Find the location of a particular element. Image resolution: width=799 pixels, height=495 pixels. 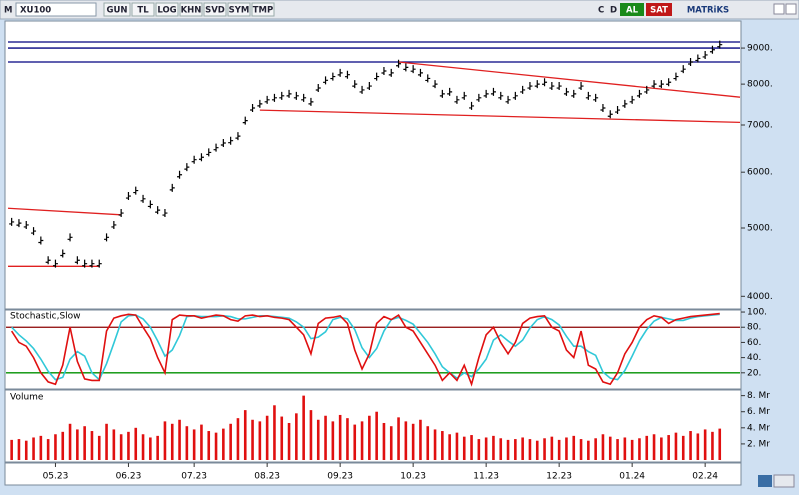

y-tick-label: 80. is located at coordinates (754, 328).